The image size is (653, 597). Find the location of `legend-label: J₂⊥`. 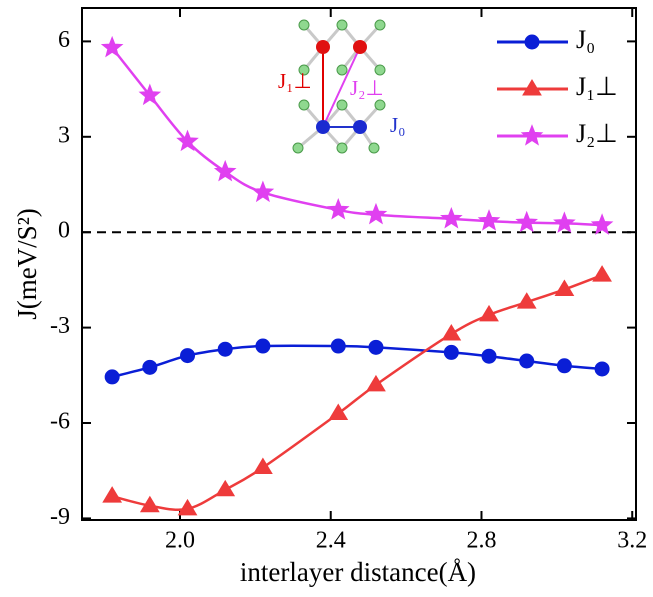

legend-label: J₂⊥ is located at coordinates (597, 133).